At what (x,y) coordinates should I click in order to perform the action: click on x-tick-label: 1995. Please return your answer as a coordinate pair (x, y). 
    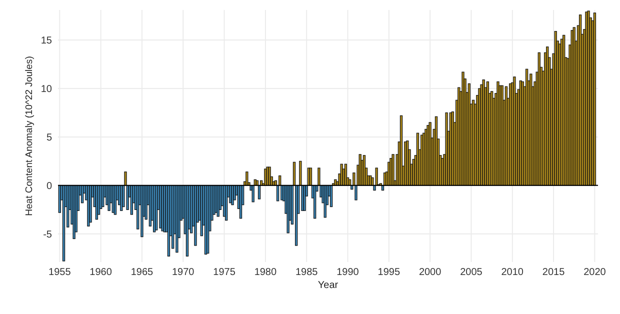
    Looking at the image, I should click on (389, 272).